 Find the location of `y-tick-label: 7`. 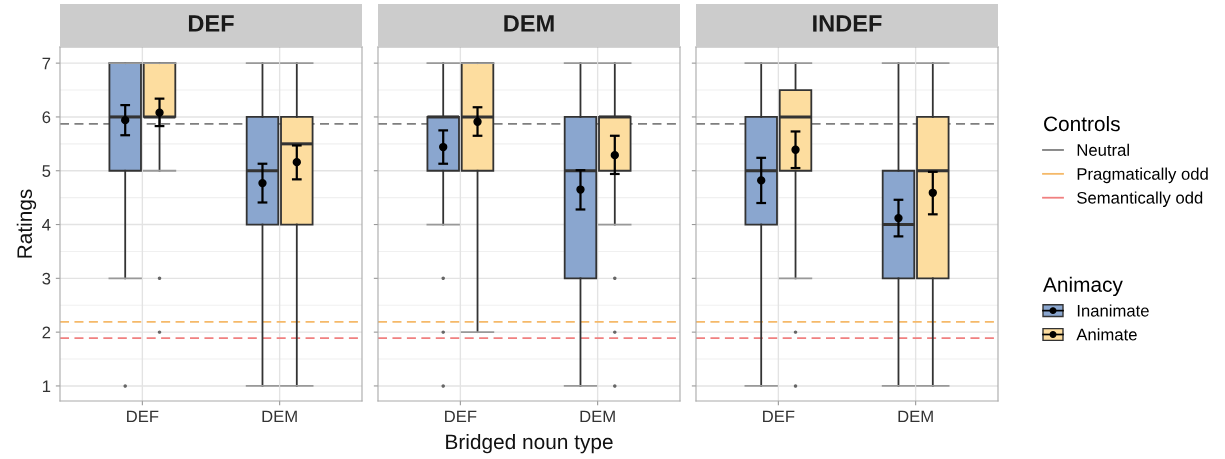

y-tick-label: 7 is located at coordinates (46, 63).